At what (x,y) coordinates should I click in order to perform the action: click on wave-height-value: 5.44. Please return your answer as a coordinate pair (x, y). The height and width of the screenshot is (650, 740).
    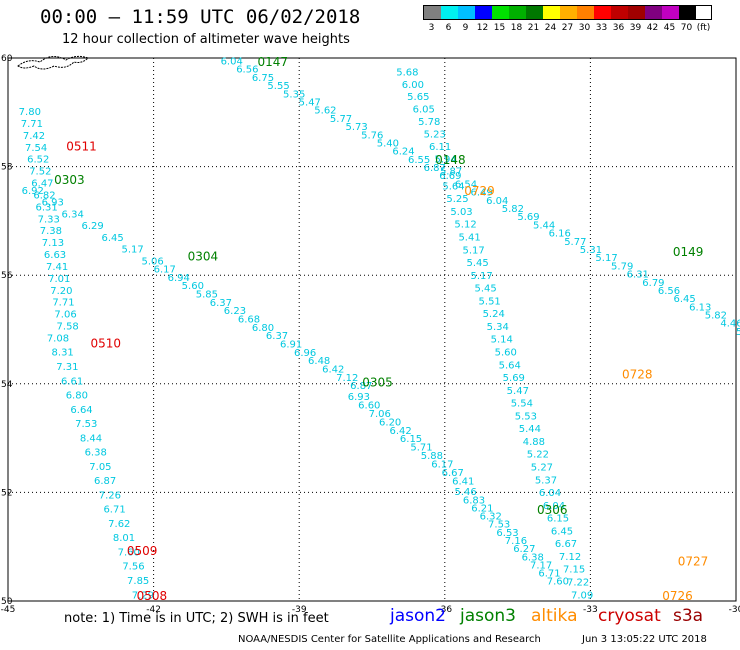
    Looking at the image, I should click on (544, 225).